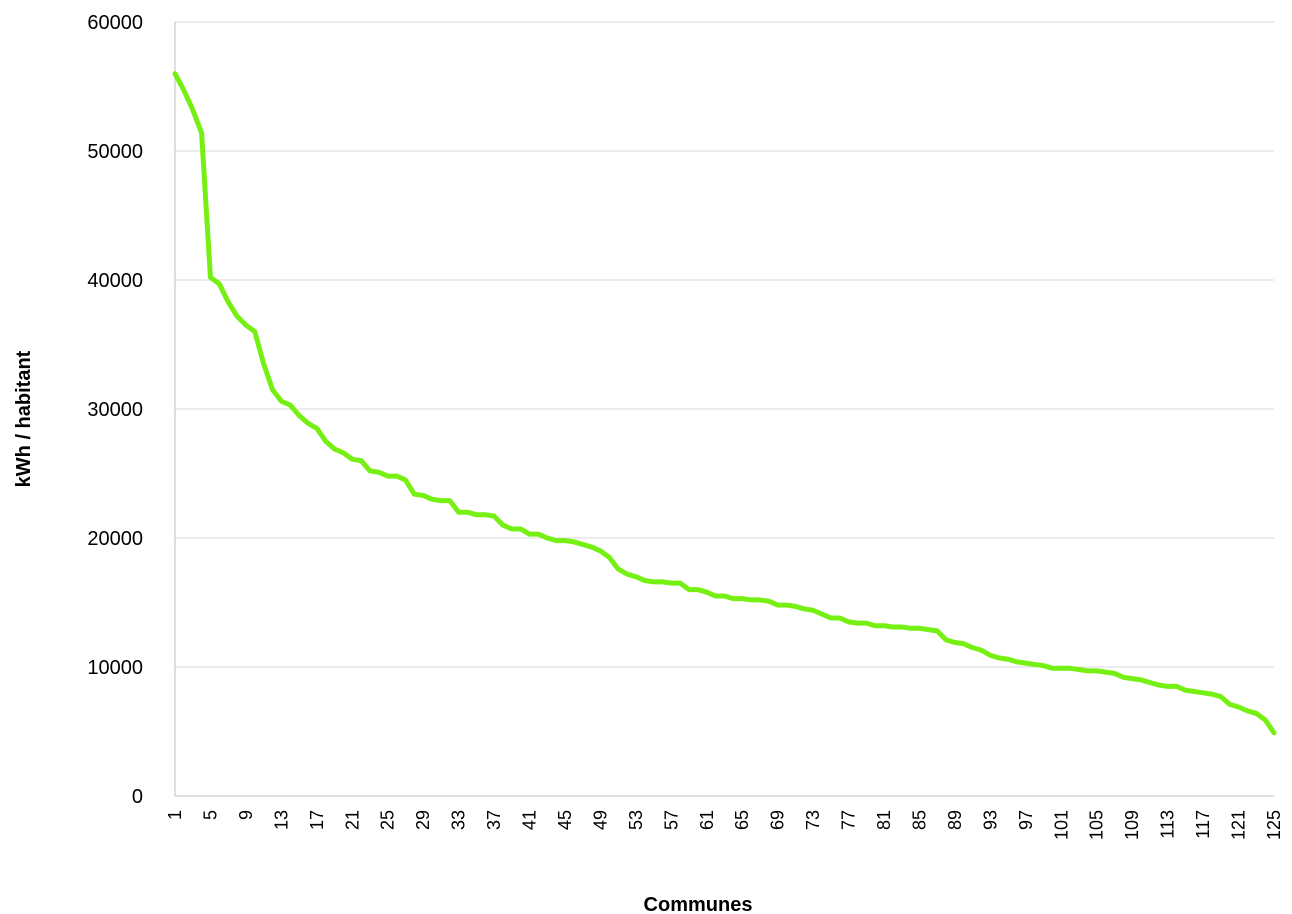 Image resolution: width=1292 pixels, height=914 pixels. I want to click on y-tick-label: 50000, so click(115, 152).